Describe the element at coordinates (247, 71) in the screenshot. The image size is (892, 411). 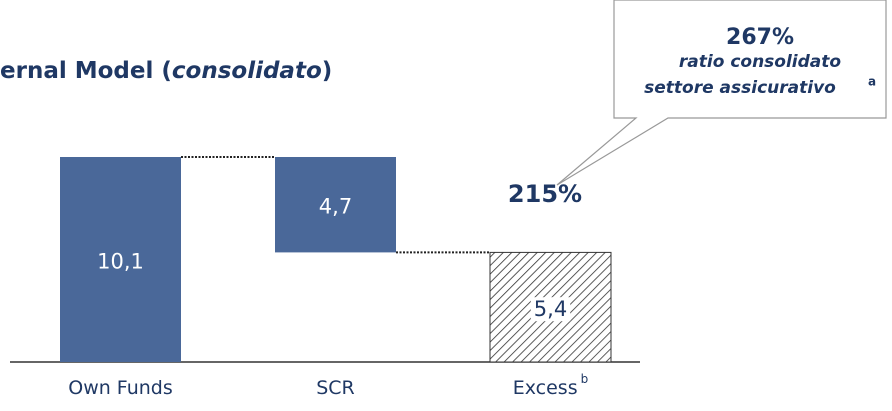
I see `title-part: consolidato` at that location.